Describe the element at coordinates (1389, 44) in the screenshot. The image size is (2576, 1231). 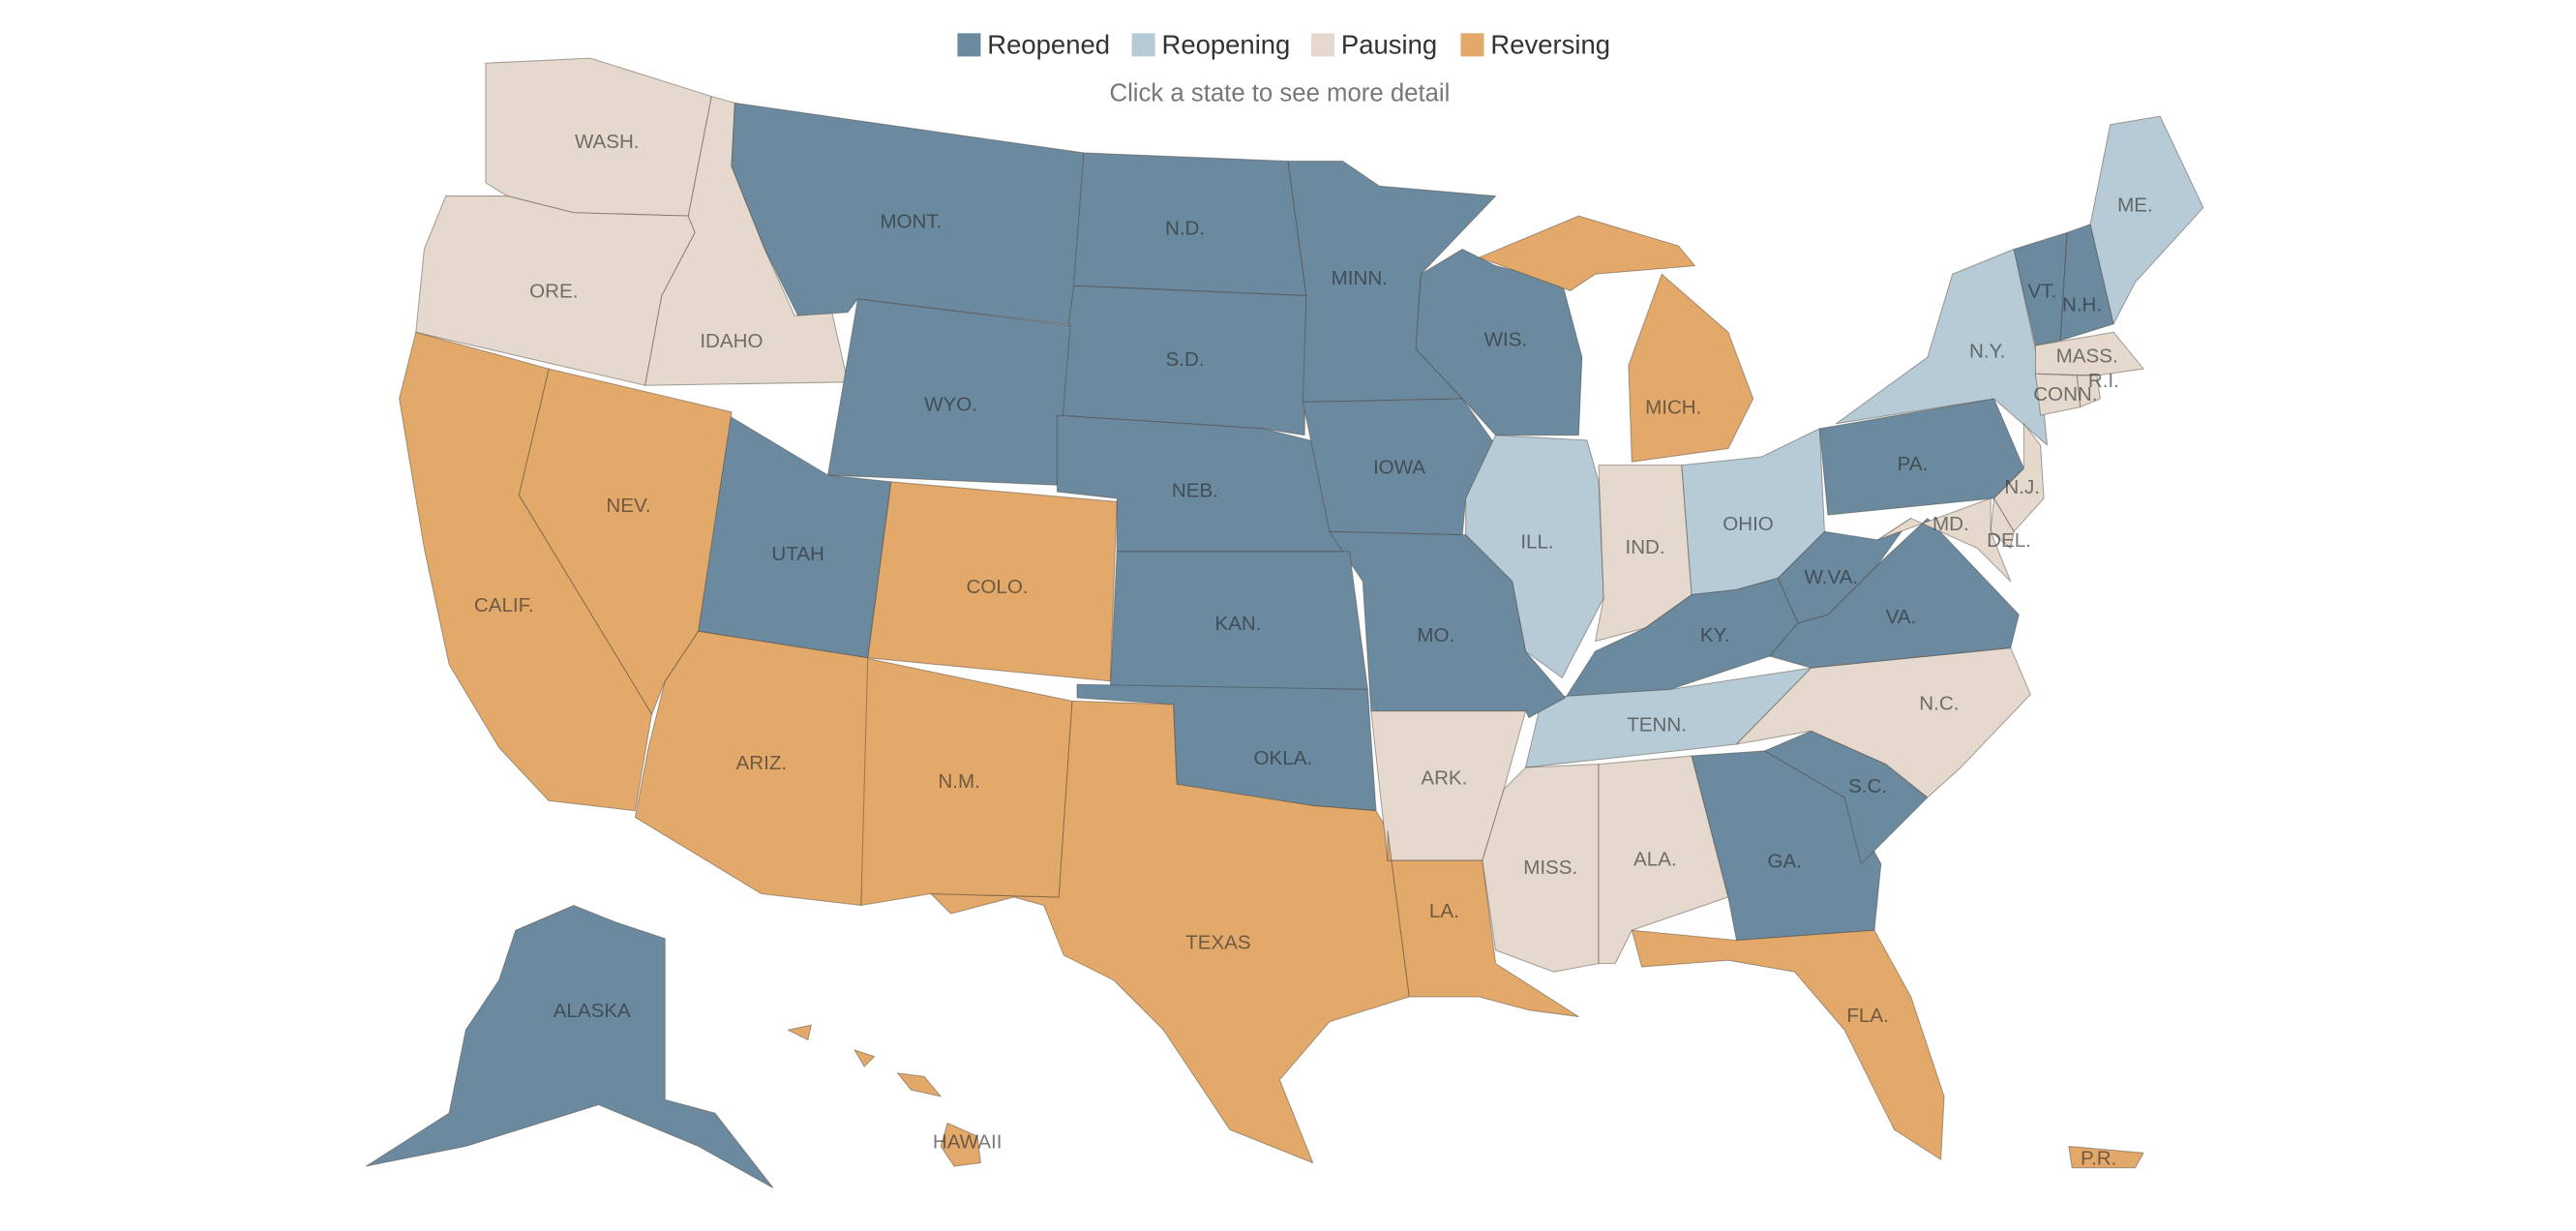
I see `legend-label: Pausing` at that location.